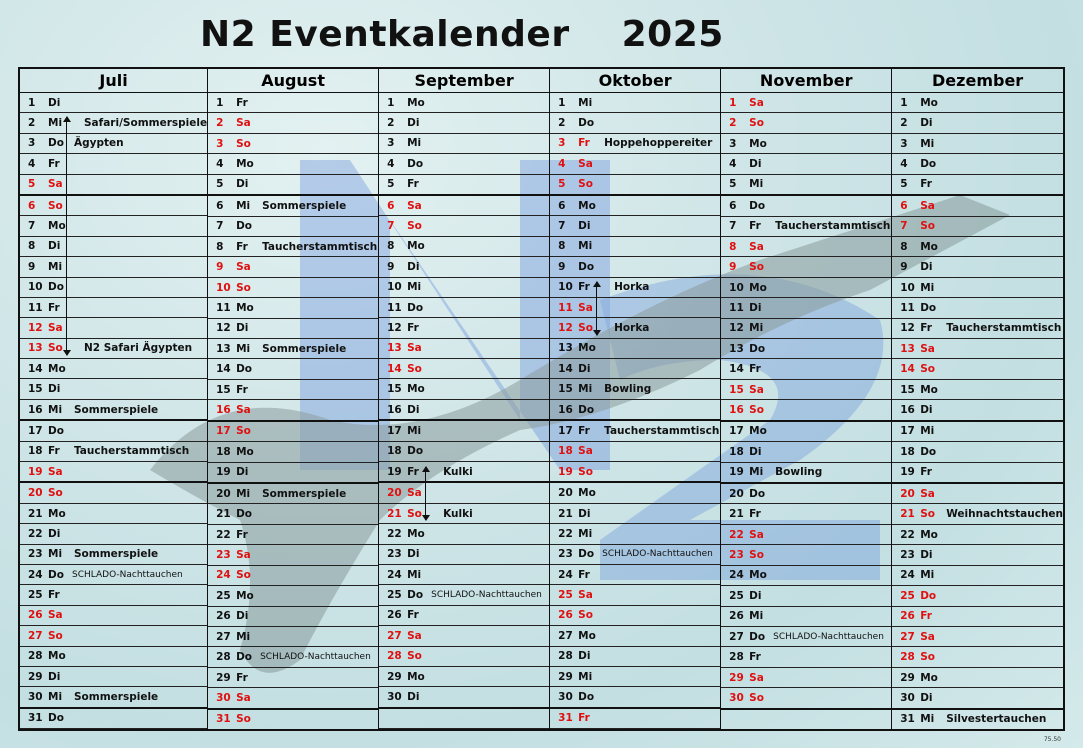  Describe the element at coordinates (293, 535) in the screenshot. I see `day-row: 22 Fr` at that location.